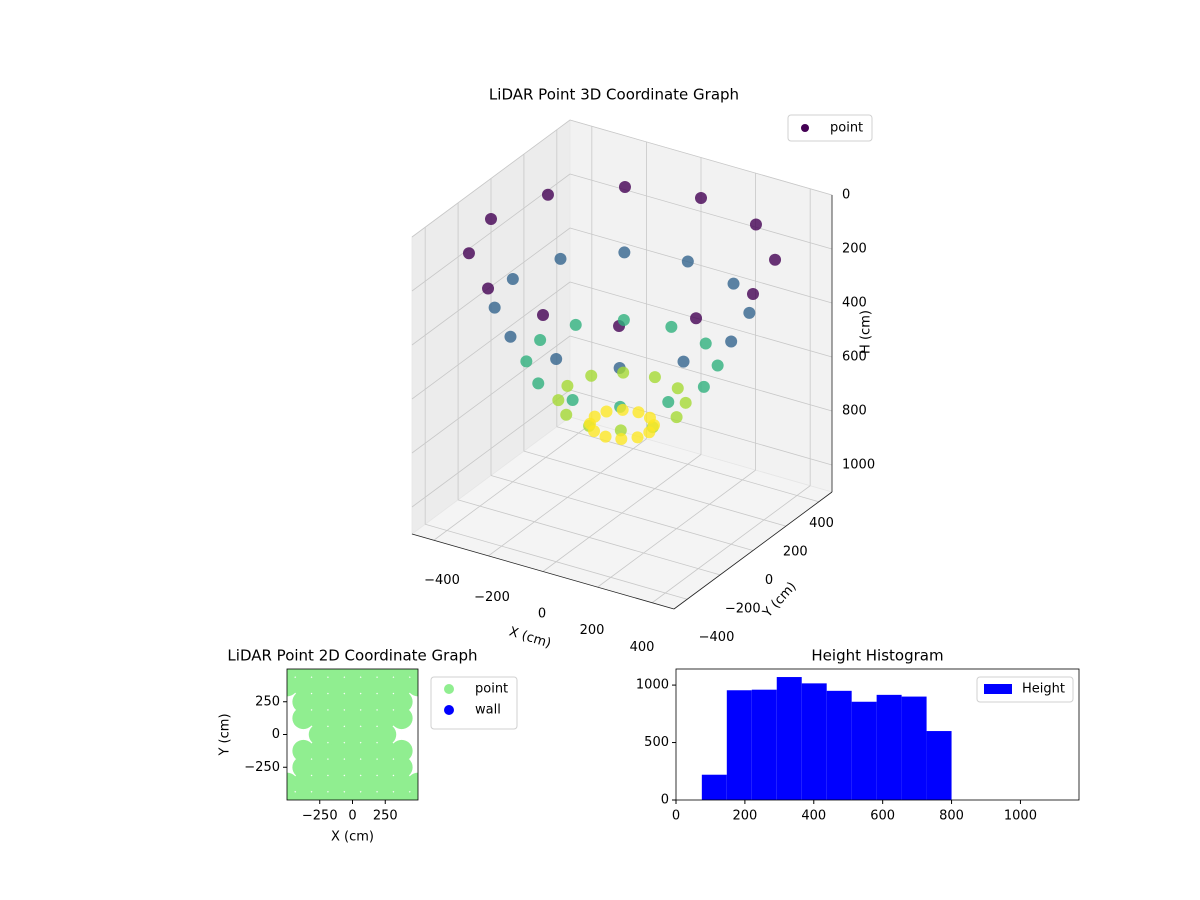 This screenshot has width=1200, height=900. Describe the element at coordinates (542, 614) in the screenshot. I see `x-tick-label: 0` at that location.